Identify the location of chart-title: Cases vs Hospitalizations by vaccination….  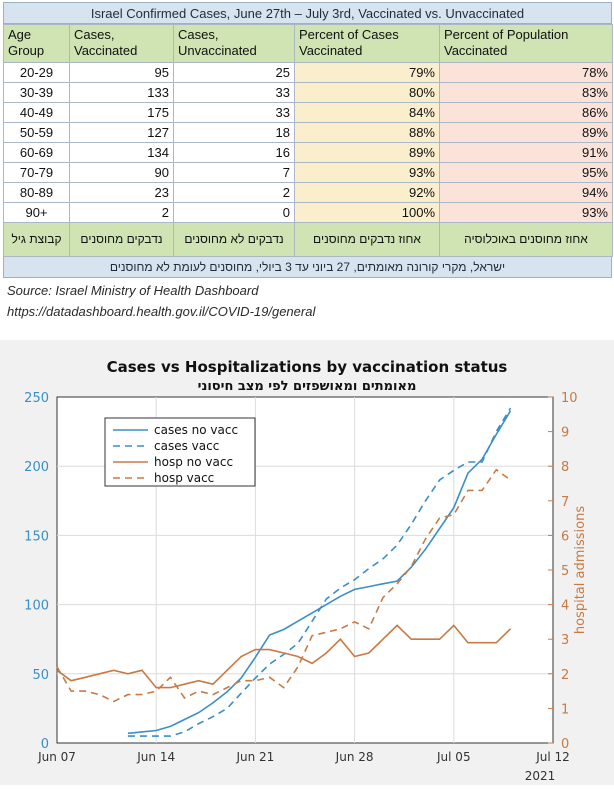
(307, 367).